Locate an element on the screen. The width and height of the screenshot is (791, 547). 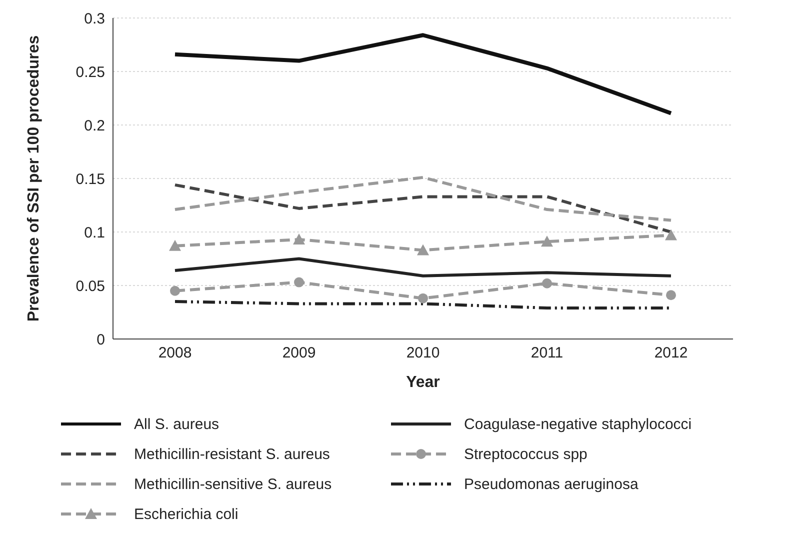
legend-label: Escherichia coli is located at coordinates (186, 514).